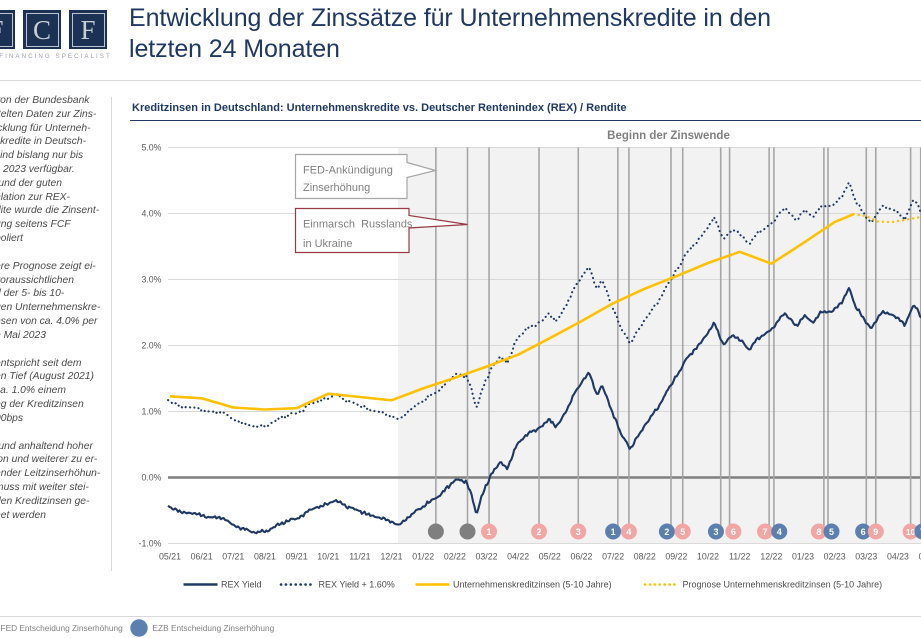 This screenshot has width=921, height=638. I want to click on x-axis-label: 10/22, so click(708, 557).